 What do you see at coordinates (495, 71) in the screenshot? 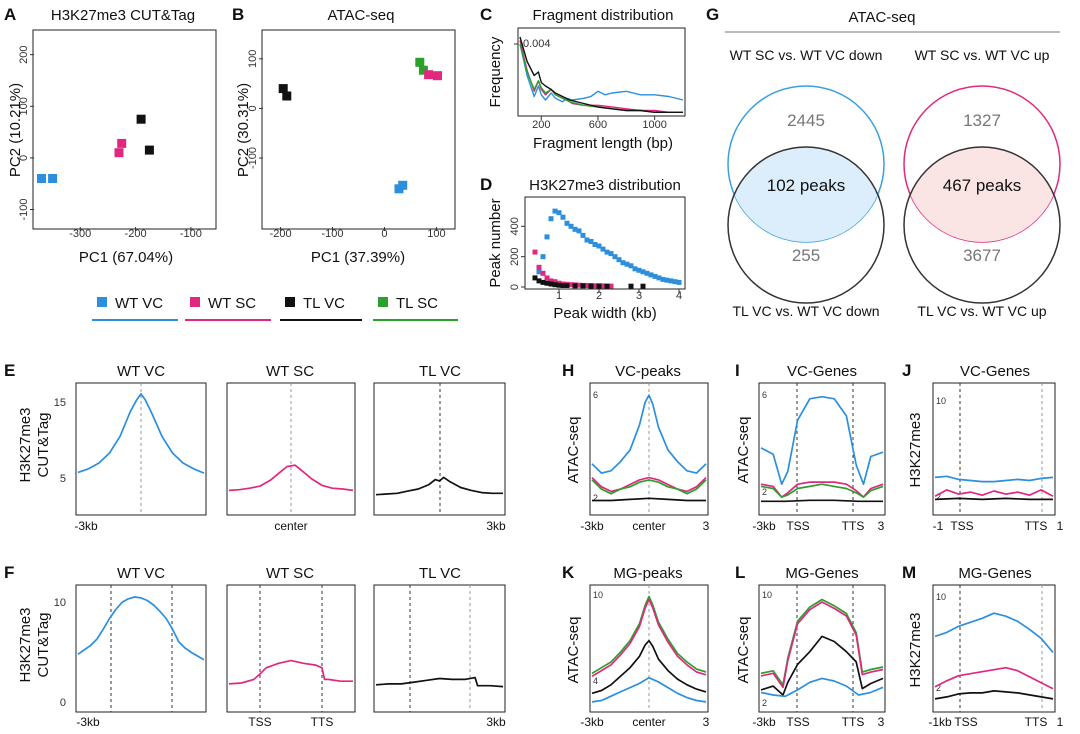
I see `panel-c-ylabel: Frequency` at bounding box center [495, 71].